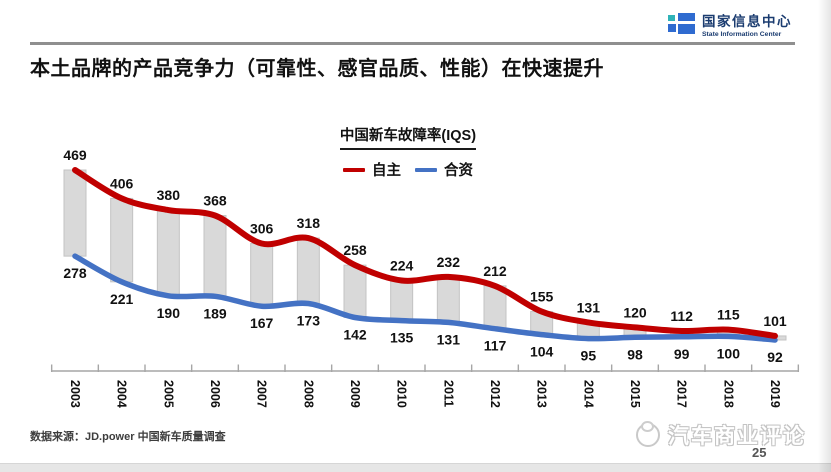 The width and height of the screenshot is (831, 472). I want to click on data-label-domestic: 380, so click(169, 195).